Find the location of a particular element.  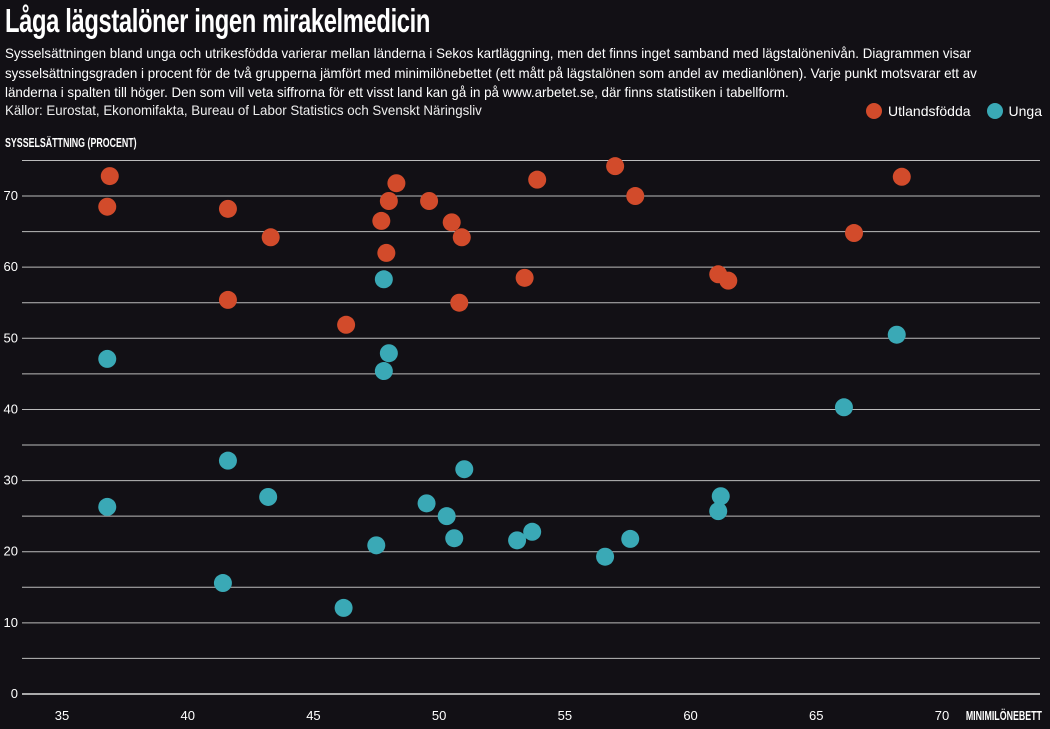

y-tick-label: 50 is located at coordinates (11, 337).